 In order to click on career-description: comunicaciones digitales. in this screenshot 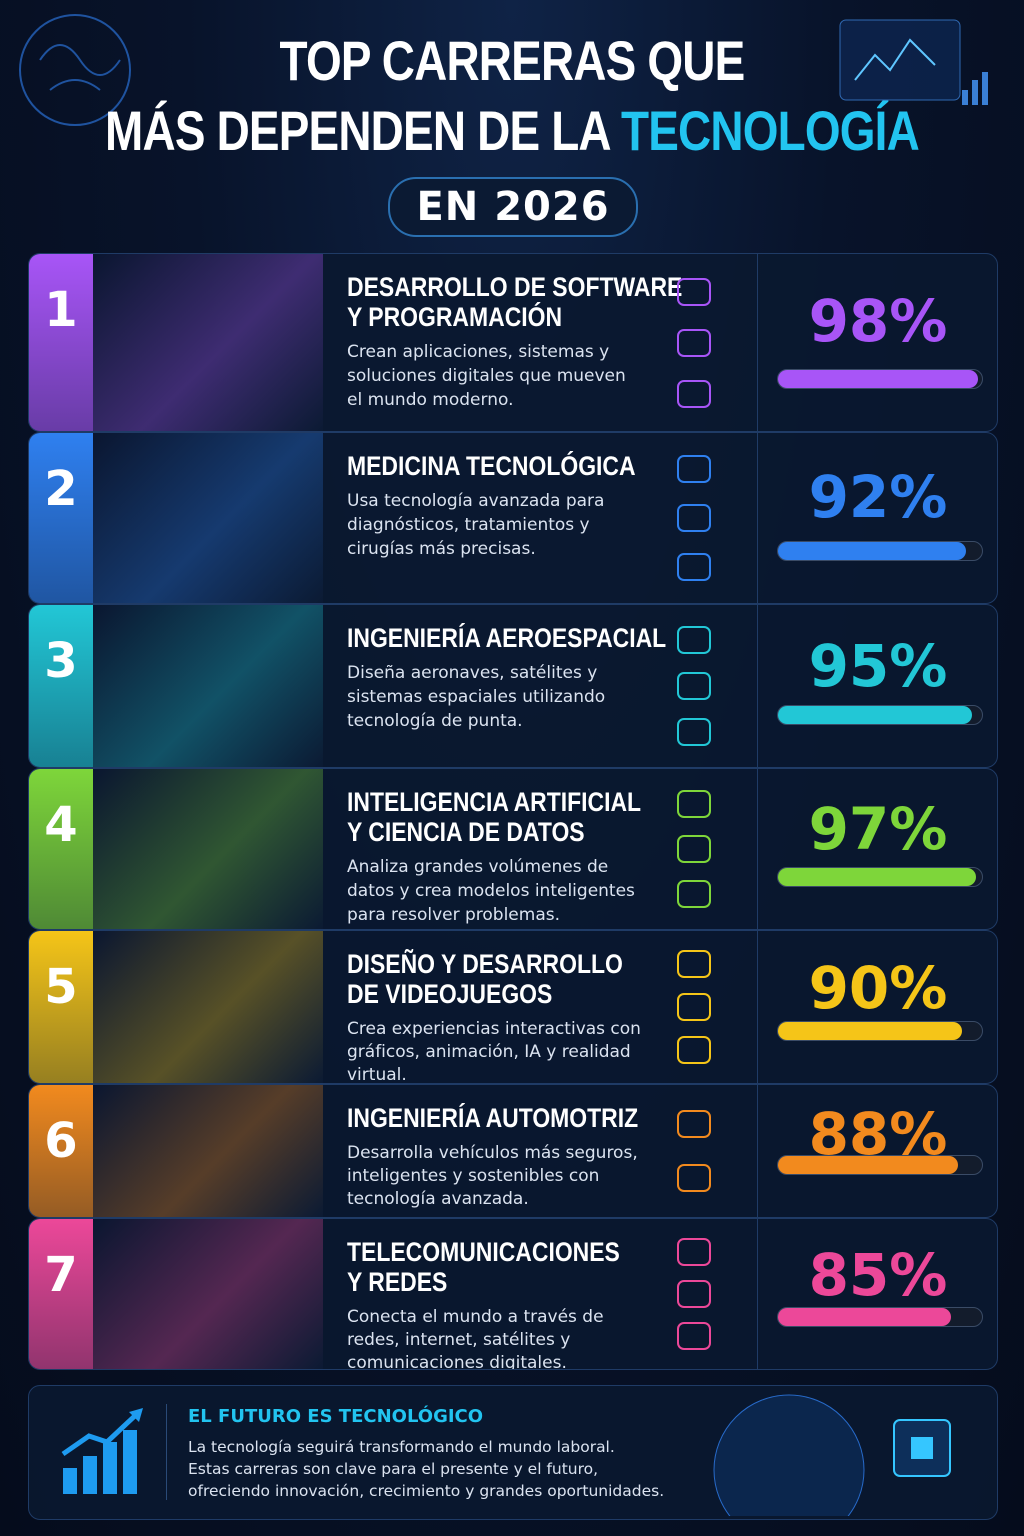, I will do `click(457, 1361)`.